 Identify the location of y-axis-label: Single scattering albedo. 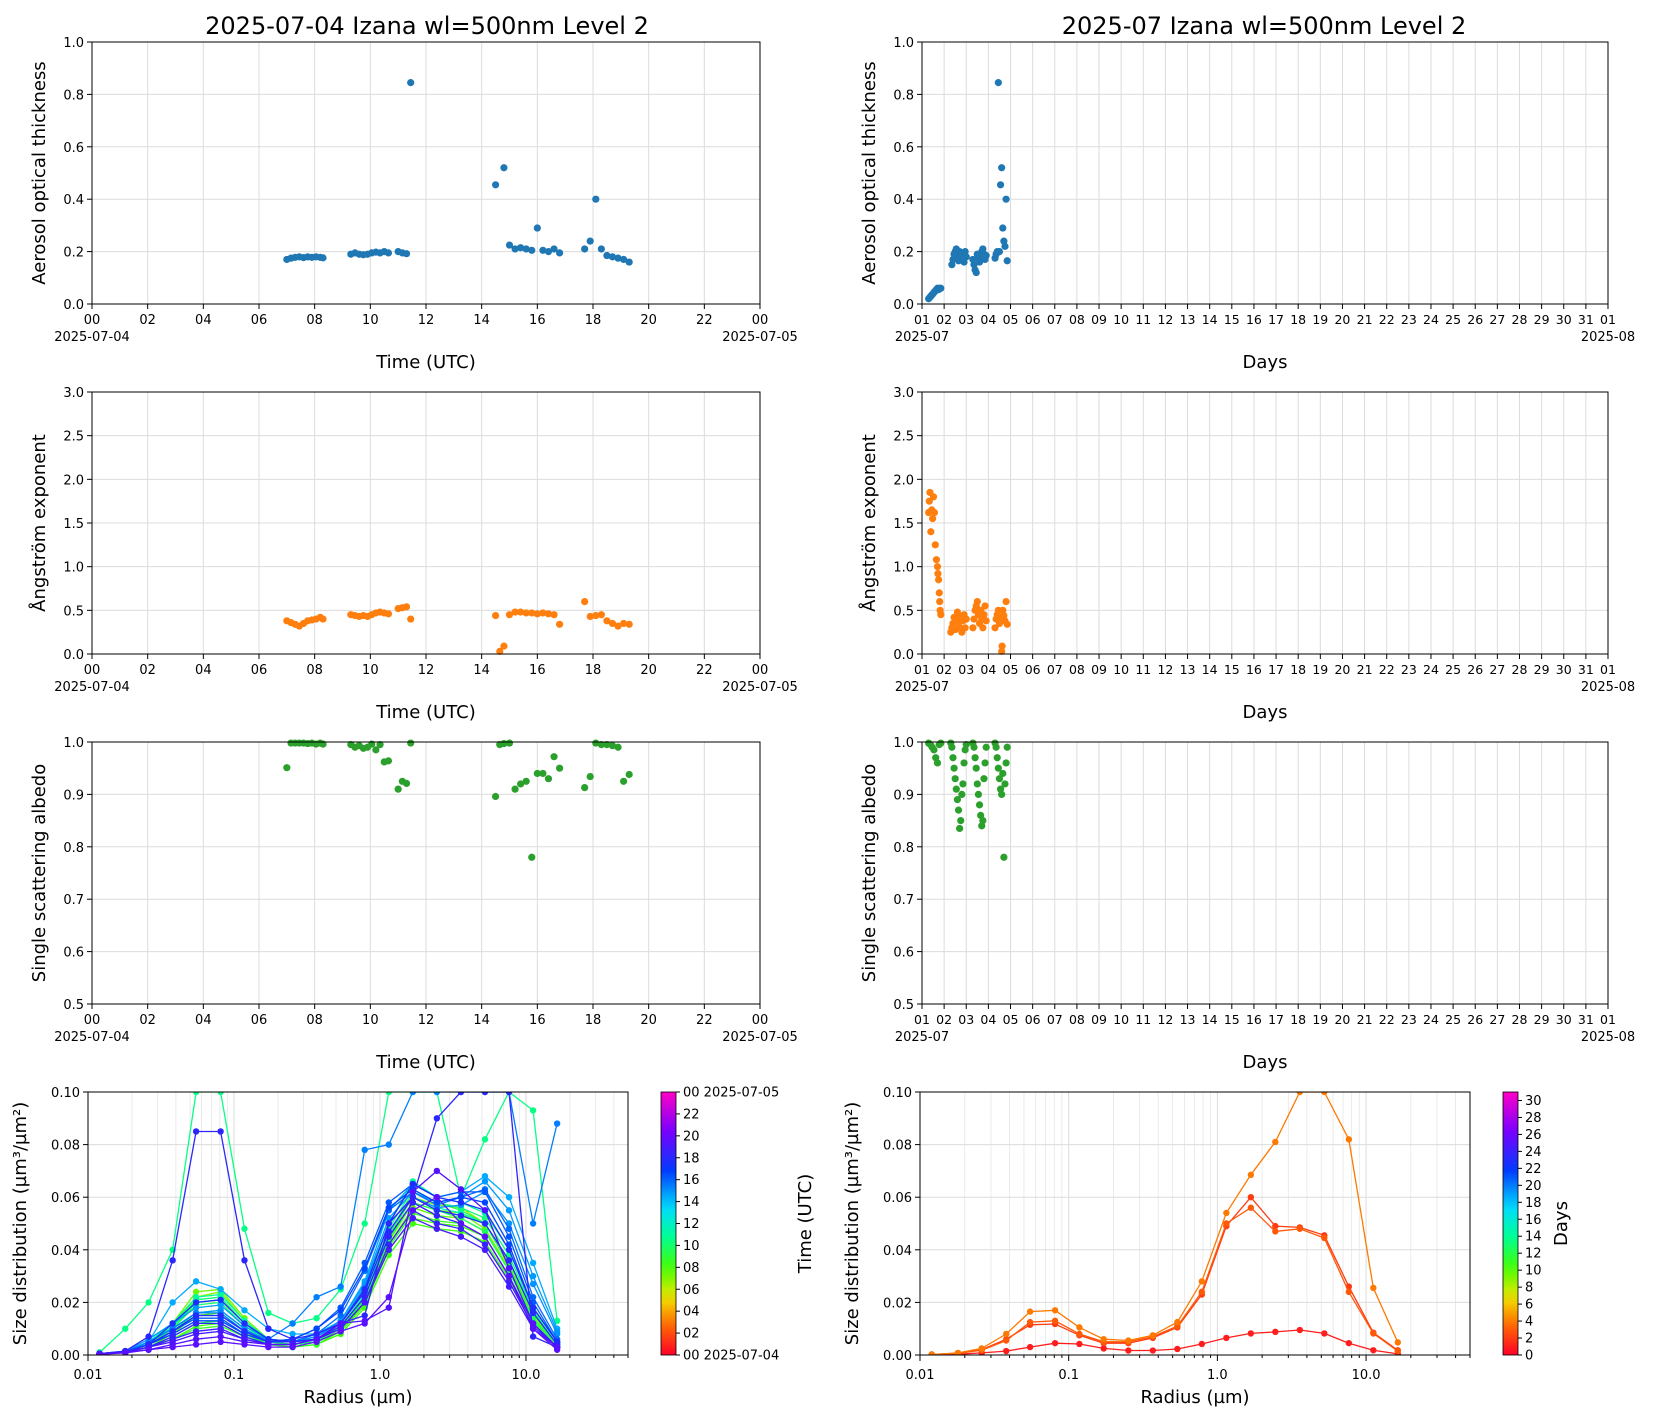
(869, 873).